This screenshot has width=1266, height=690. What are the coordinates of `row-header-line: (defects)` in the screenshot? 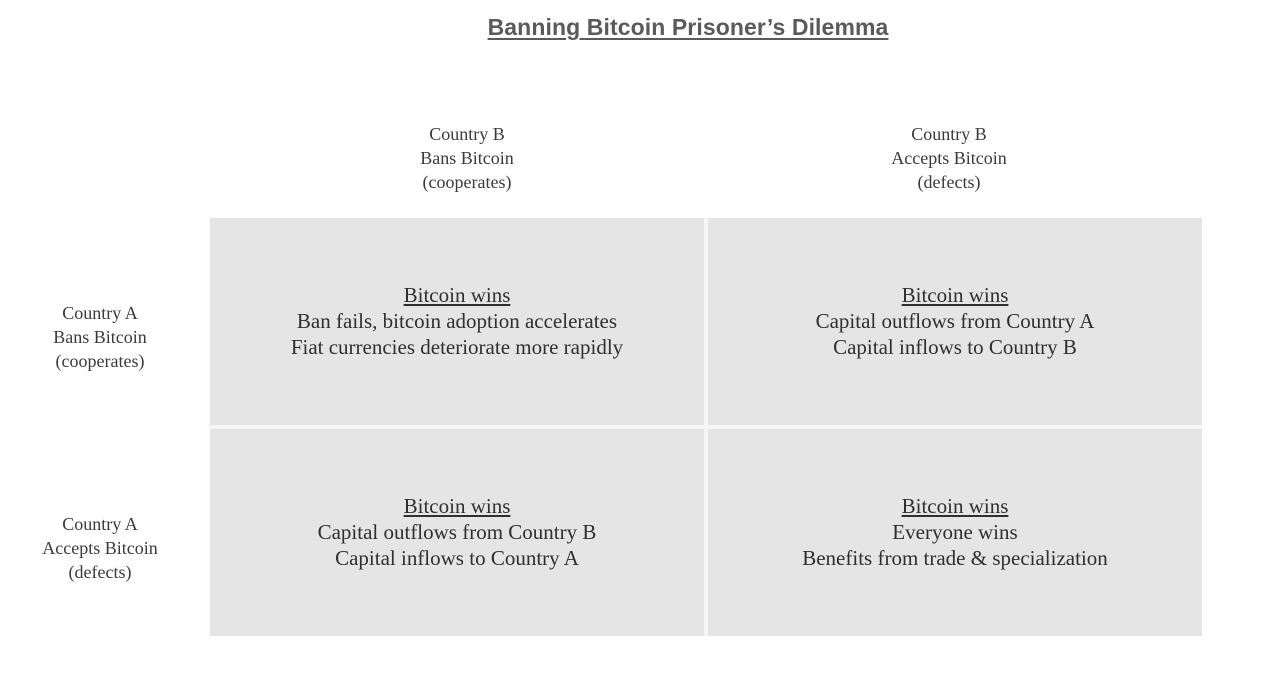 It's located at (100, 572).